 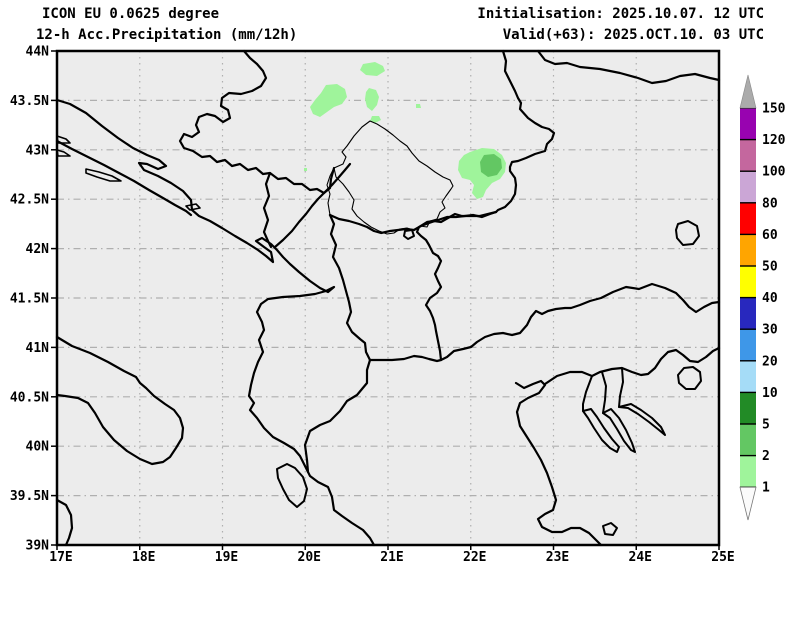 I want to click on border-serbia-bulgaria, so click(x=525, y=131).